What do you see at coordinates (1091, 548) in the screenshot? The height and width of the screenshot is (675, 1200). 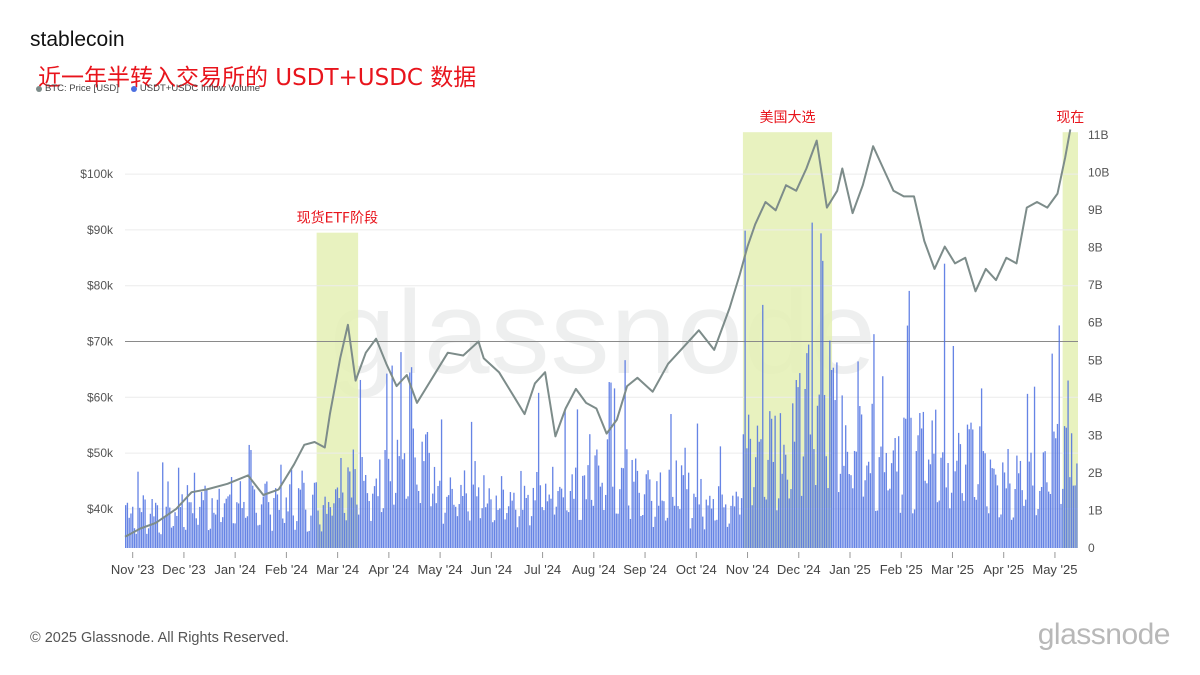 I see `y-right-tick-label: 0` at bounding box center [1091, 548].